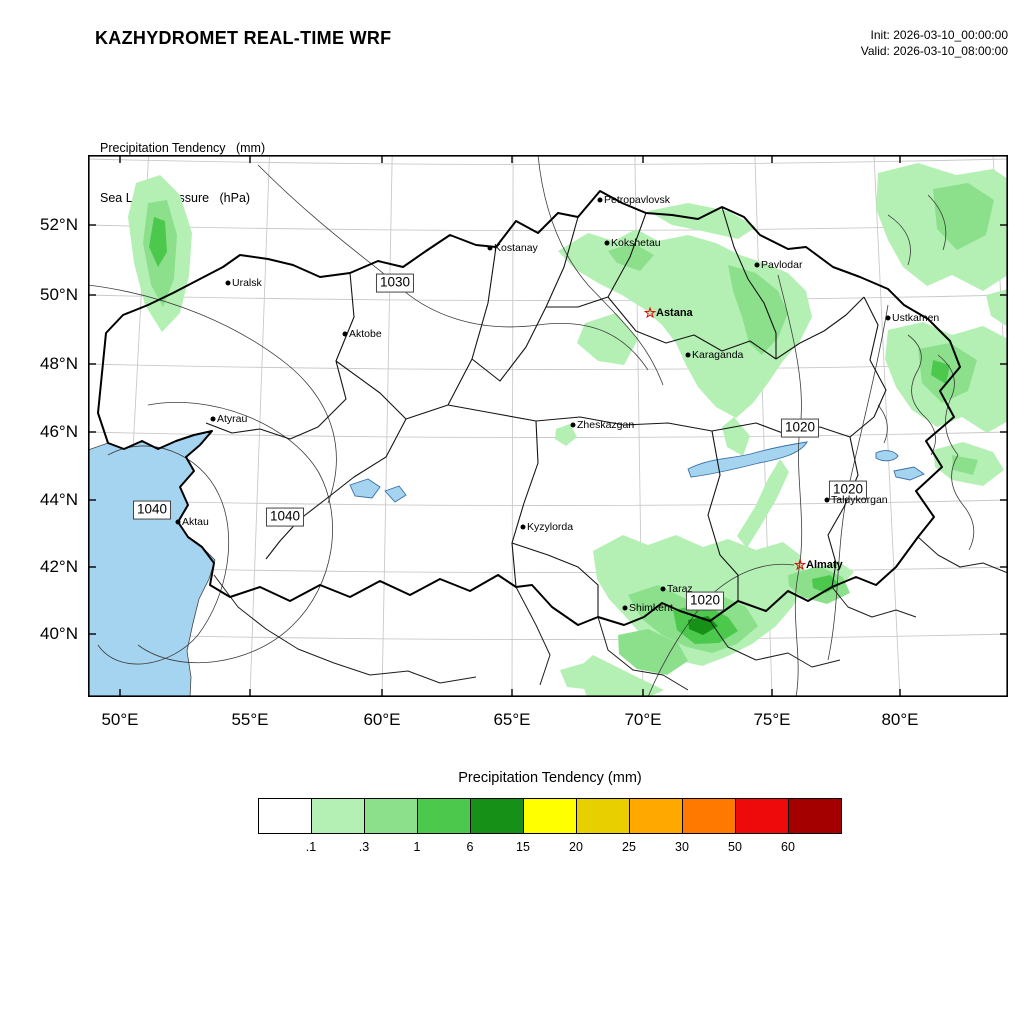 Image resolution: width=1024 pixels, height=1024 pixels. Describe the element at coordinates (417, 847) in the screenshot. I see `legend-tick-label: 1` at that location.